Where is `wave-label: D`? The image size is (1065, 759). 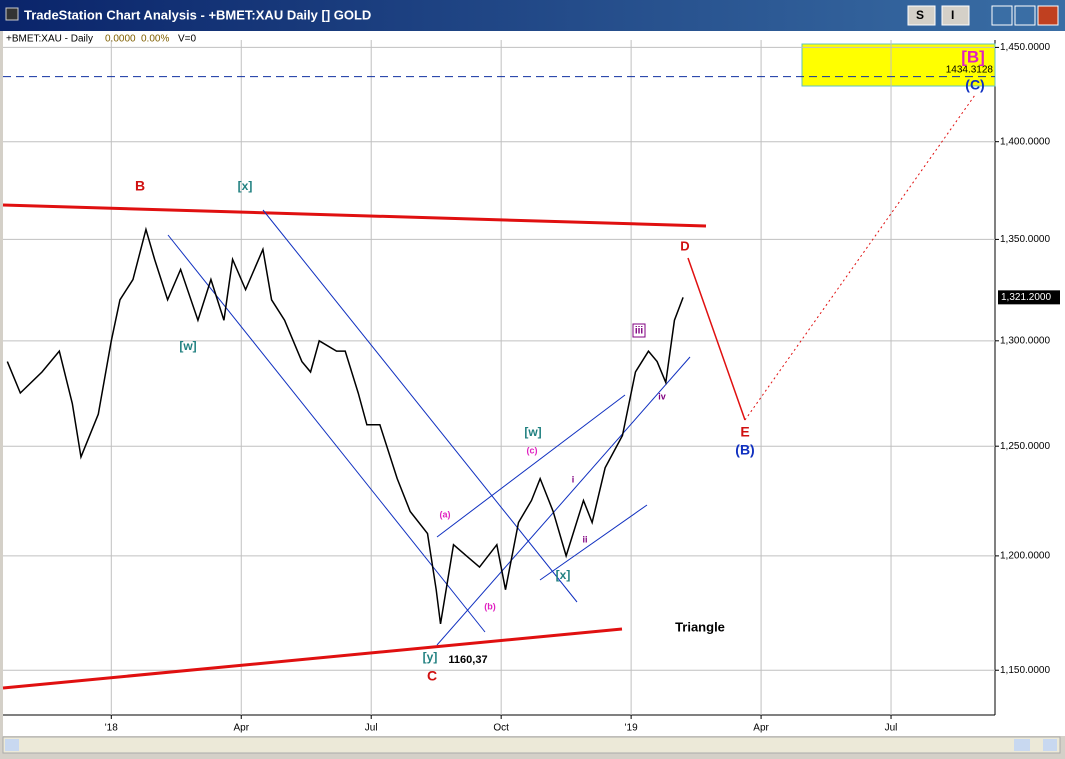
wave-label: D is located at coordinates (684, 245).